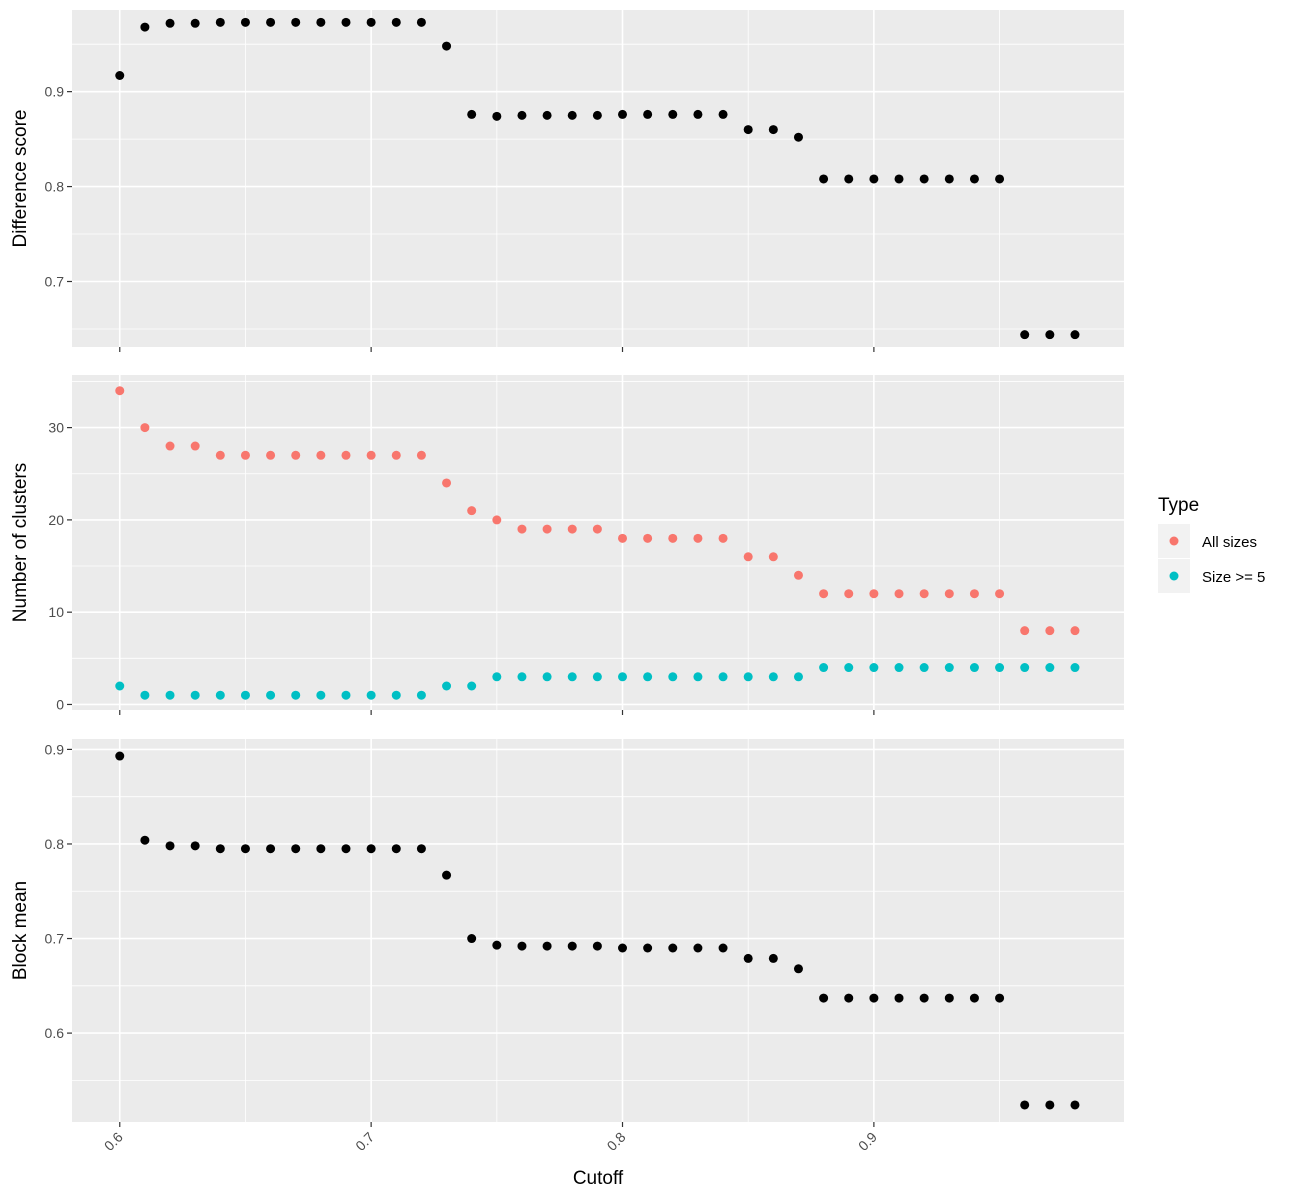  I want to click on x-axis-title: Cutoff, so click(598, 1178).